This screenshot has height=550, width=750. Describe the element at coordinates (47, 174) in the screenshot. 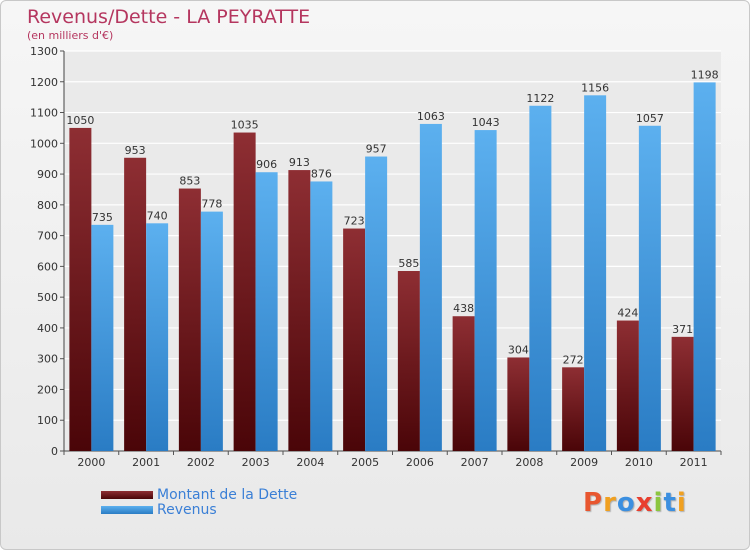

I see `y-tick-label: 900` at that location.